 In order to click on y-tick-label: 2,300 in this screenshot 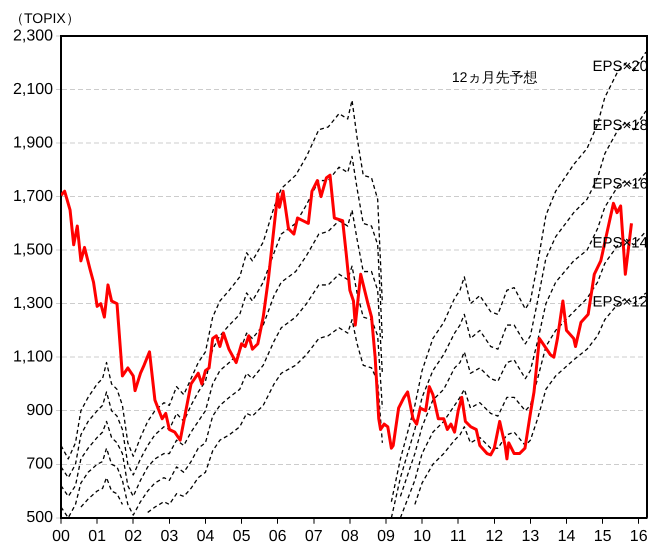, I will do `click(33, 35)`.